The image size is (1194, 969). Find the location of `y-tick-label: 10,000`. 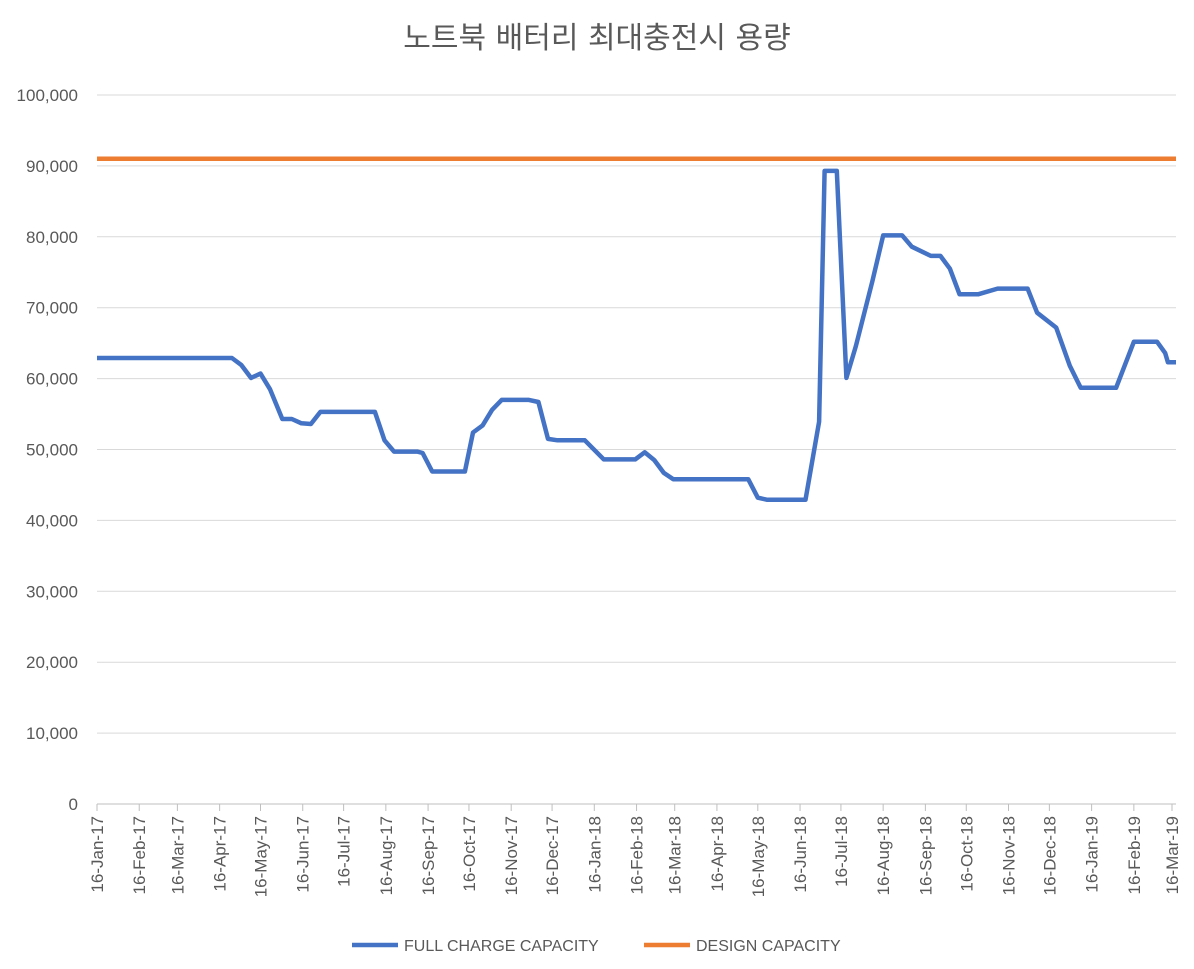

y-tick-label: 10,000 is located at coordinates (52, 733).